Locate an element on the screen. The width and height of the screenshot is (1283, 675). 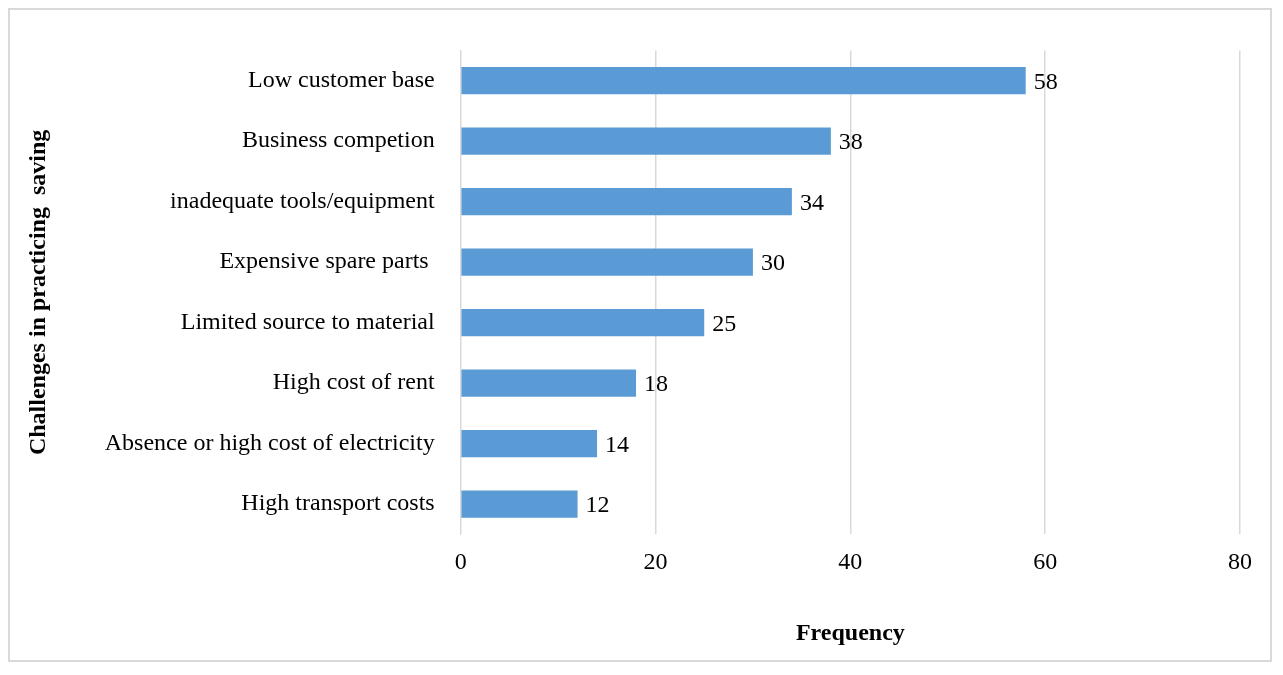
y-tick-label: Business competion is located at coordinates (338, 139).